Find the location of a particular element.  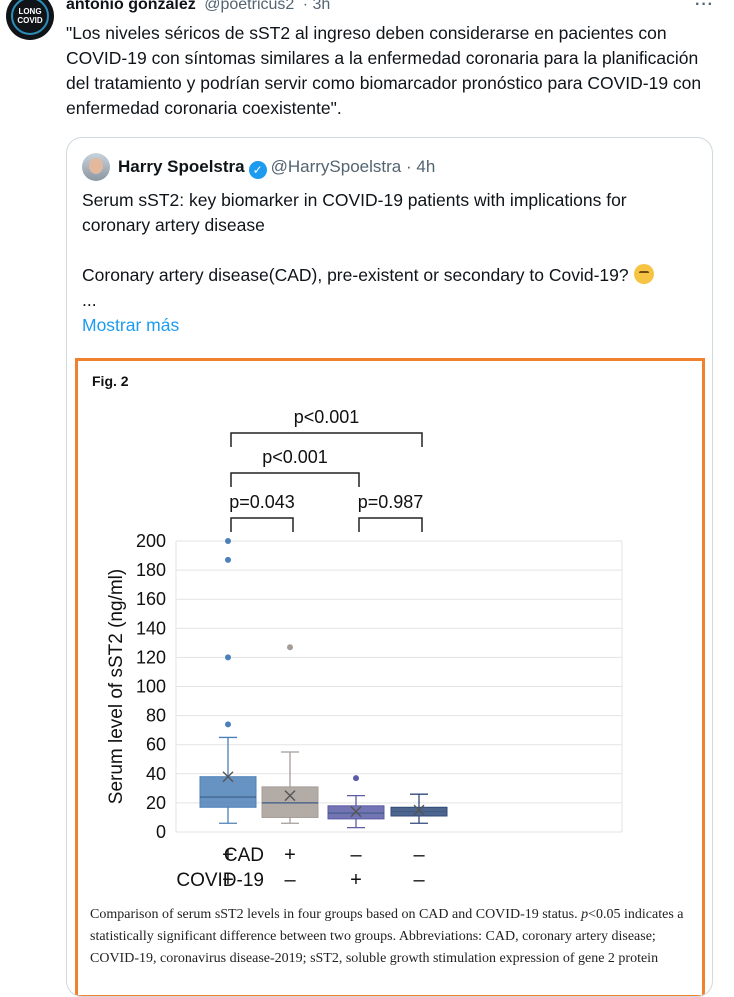

caption-p-italic: p is located at coordinates (585, 914).